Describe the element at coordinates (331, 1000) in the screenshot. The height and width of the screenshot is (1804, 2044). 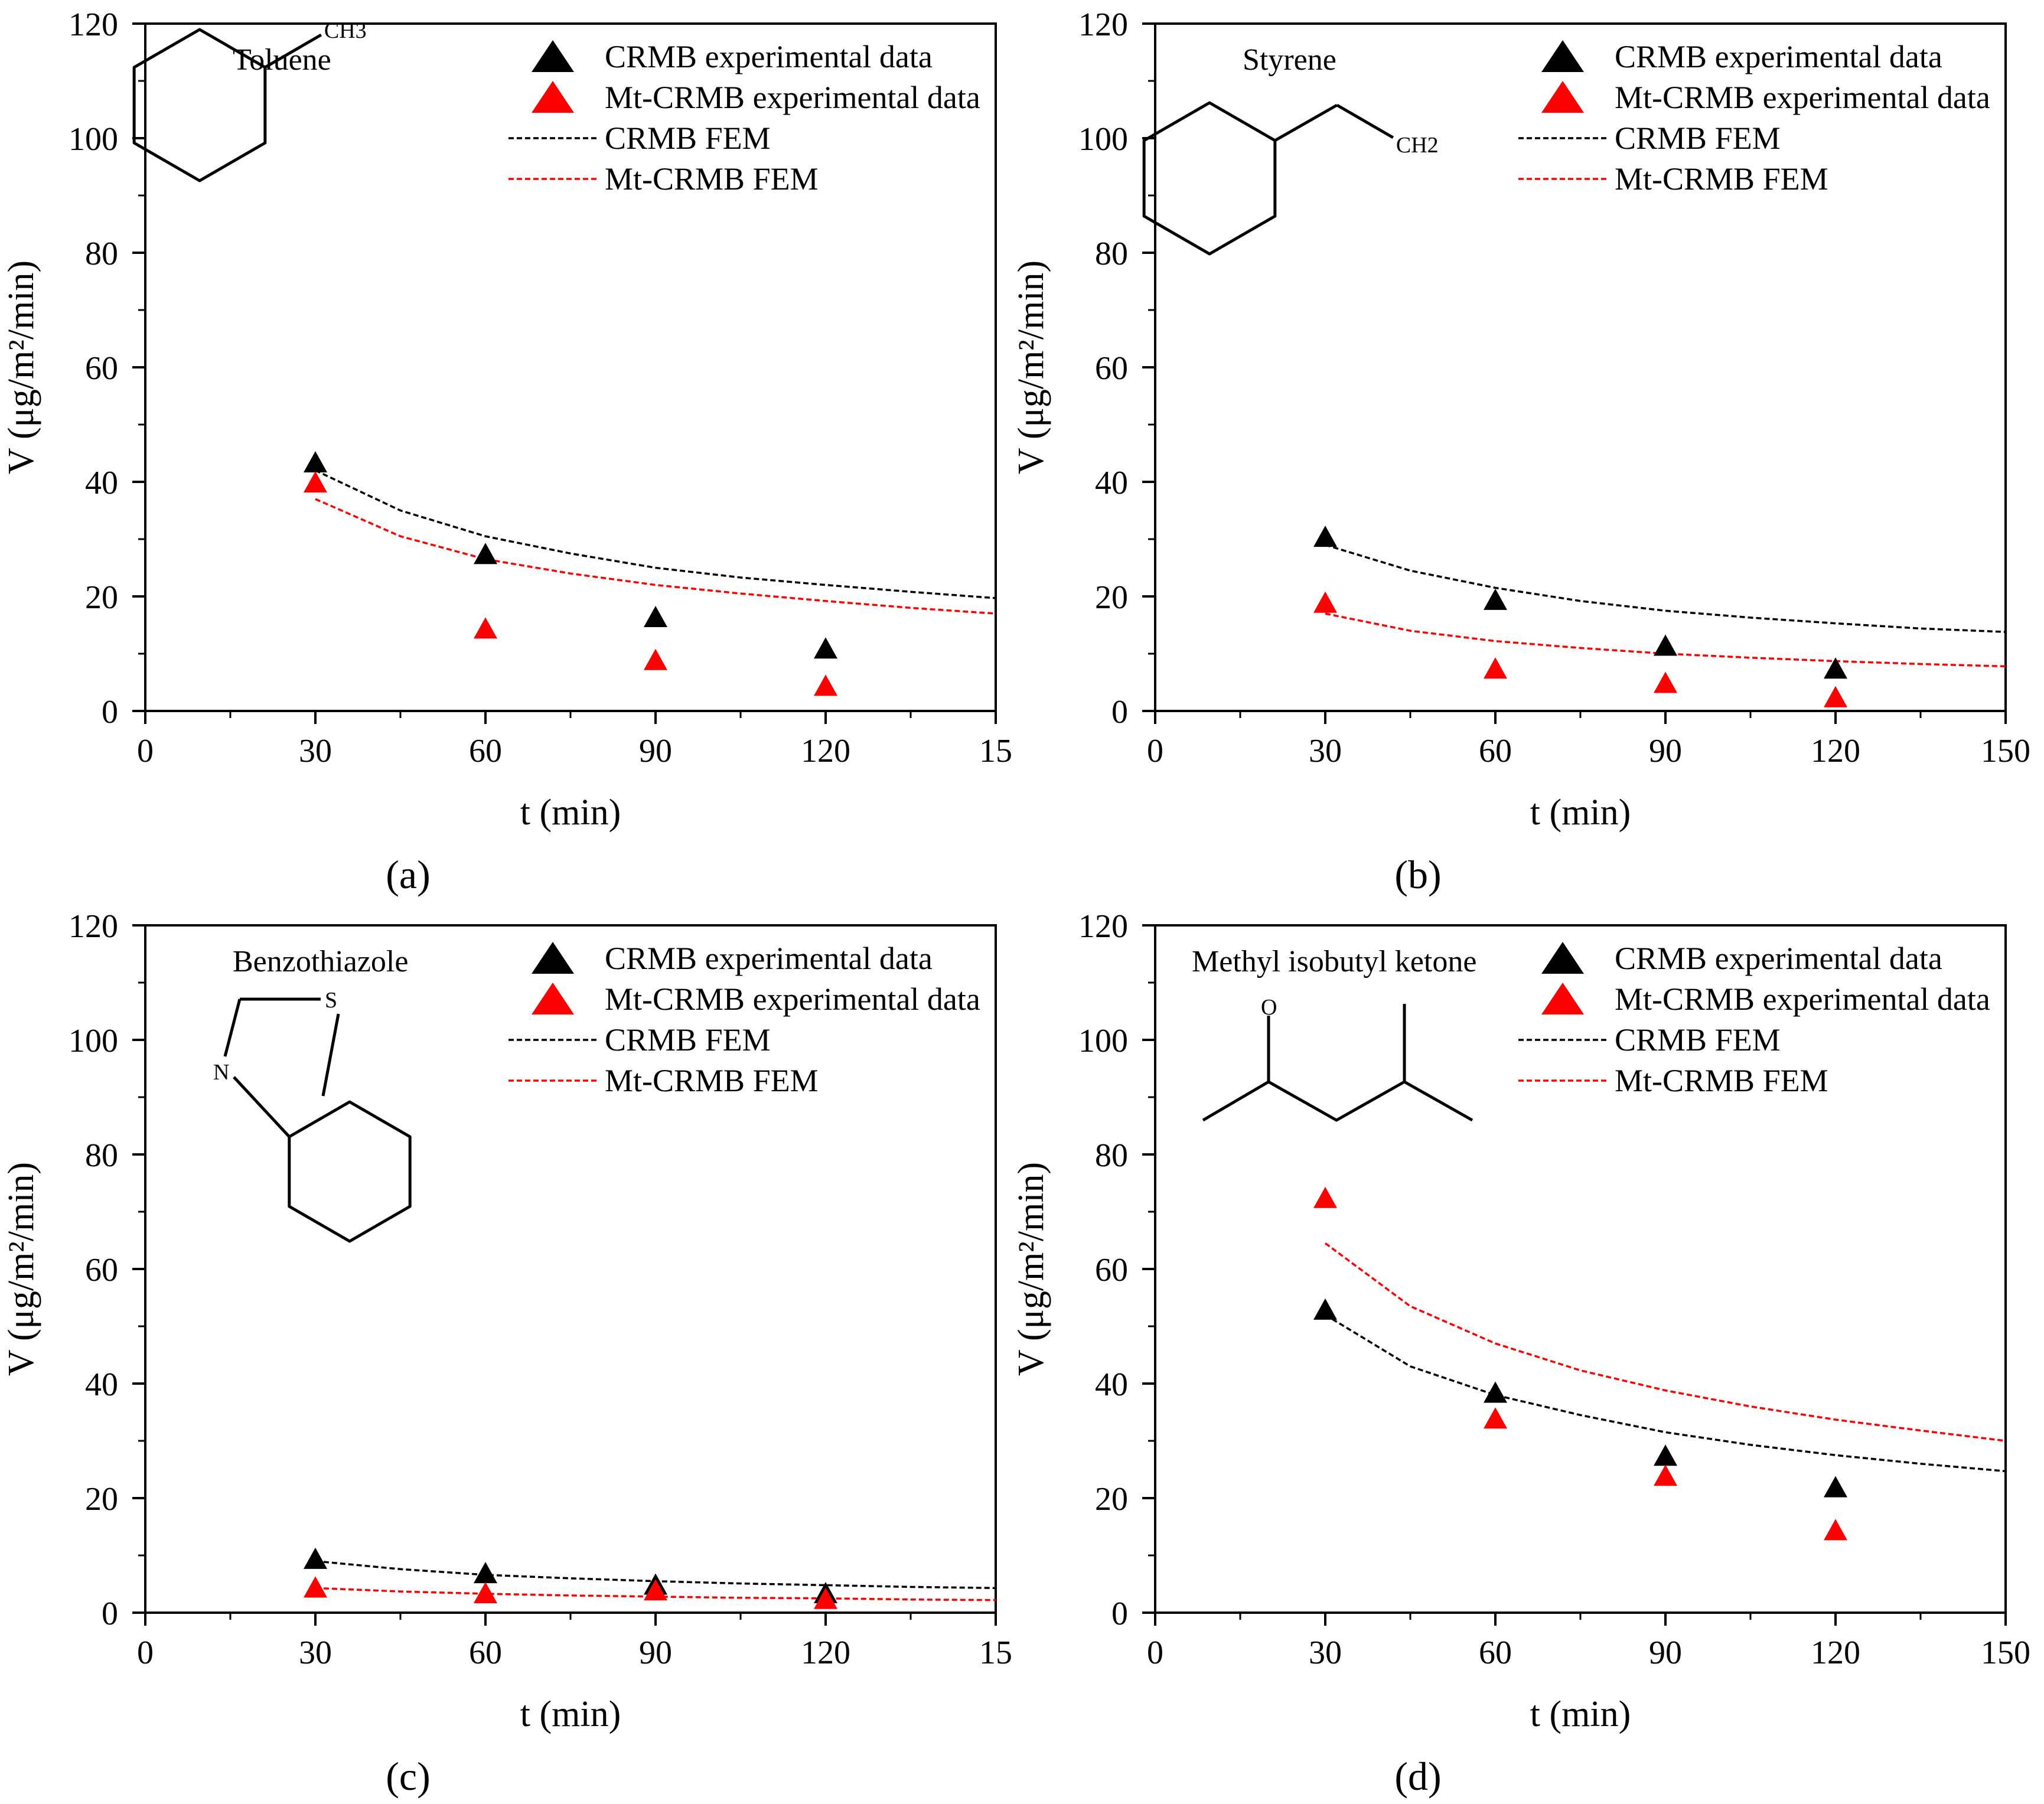
I see `formula-label: S` at that location.